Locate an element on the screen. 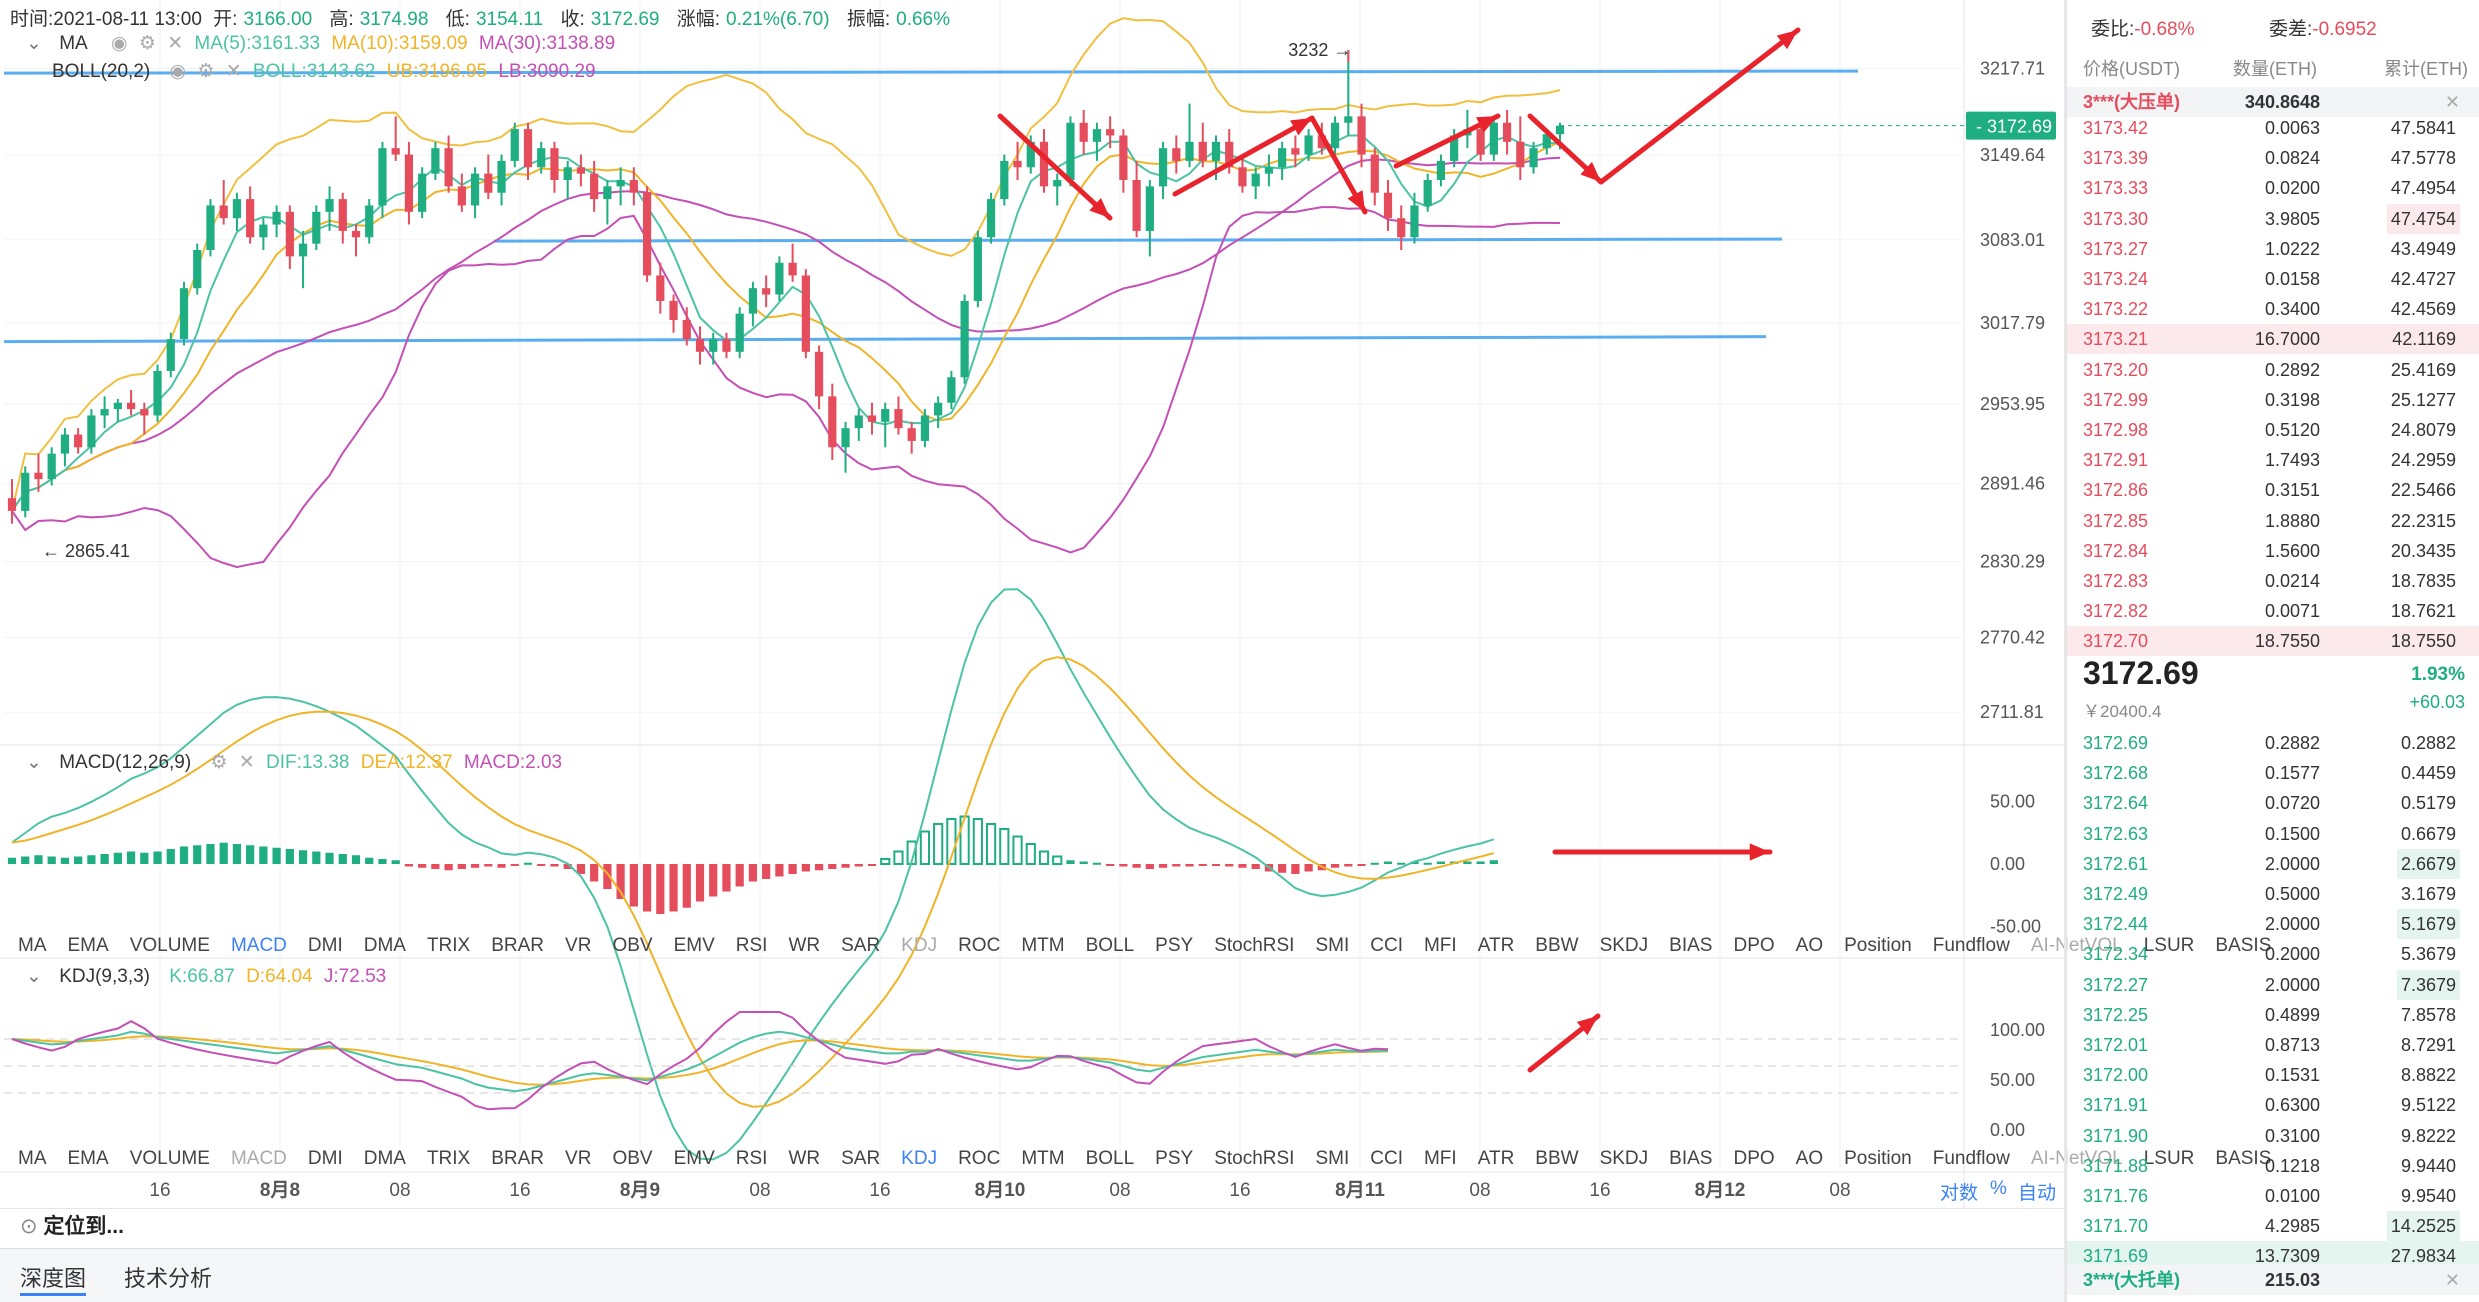 The height and width of the screenshot is (1302, 2479). bid-row: 3172.63 0.1500 0.6679 is located at coordinates (2273, 834).